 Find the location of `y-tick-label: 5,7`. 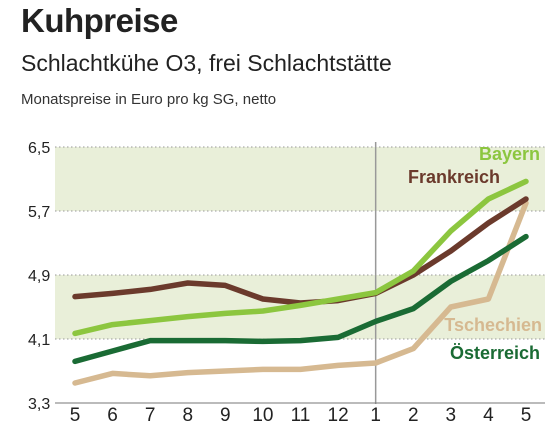

y-tick-label: 5,7 is located at coordinates (39, 212).